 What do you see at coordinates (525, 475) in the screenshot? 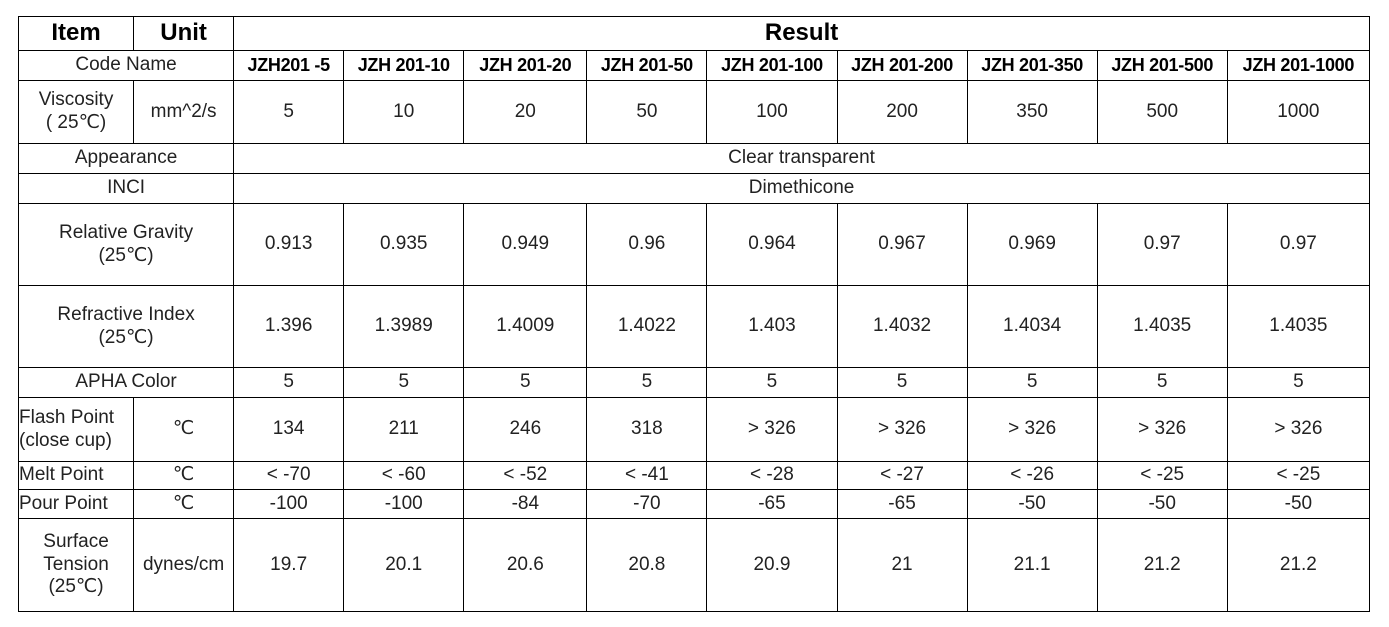
I see `row-value: < -52` at bounding box center [525, 475].